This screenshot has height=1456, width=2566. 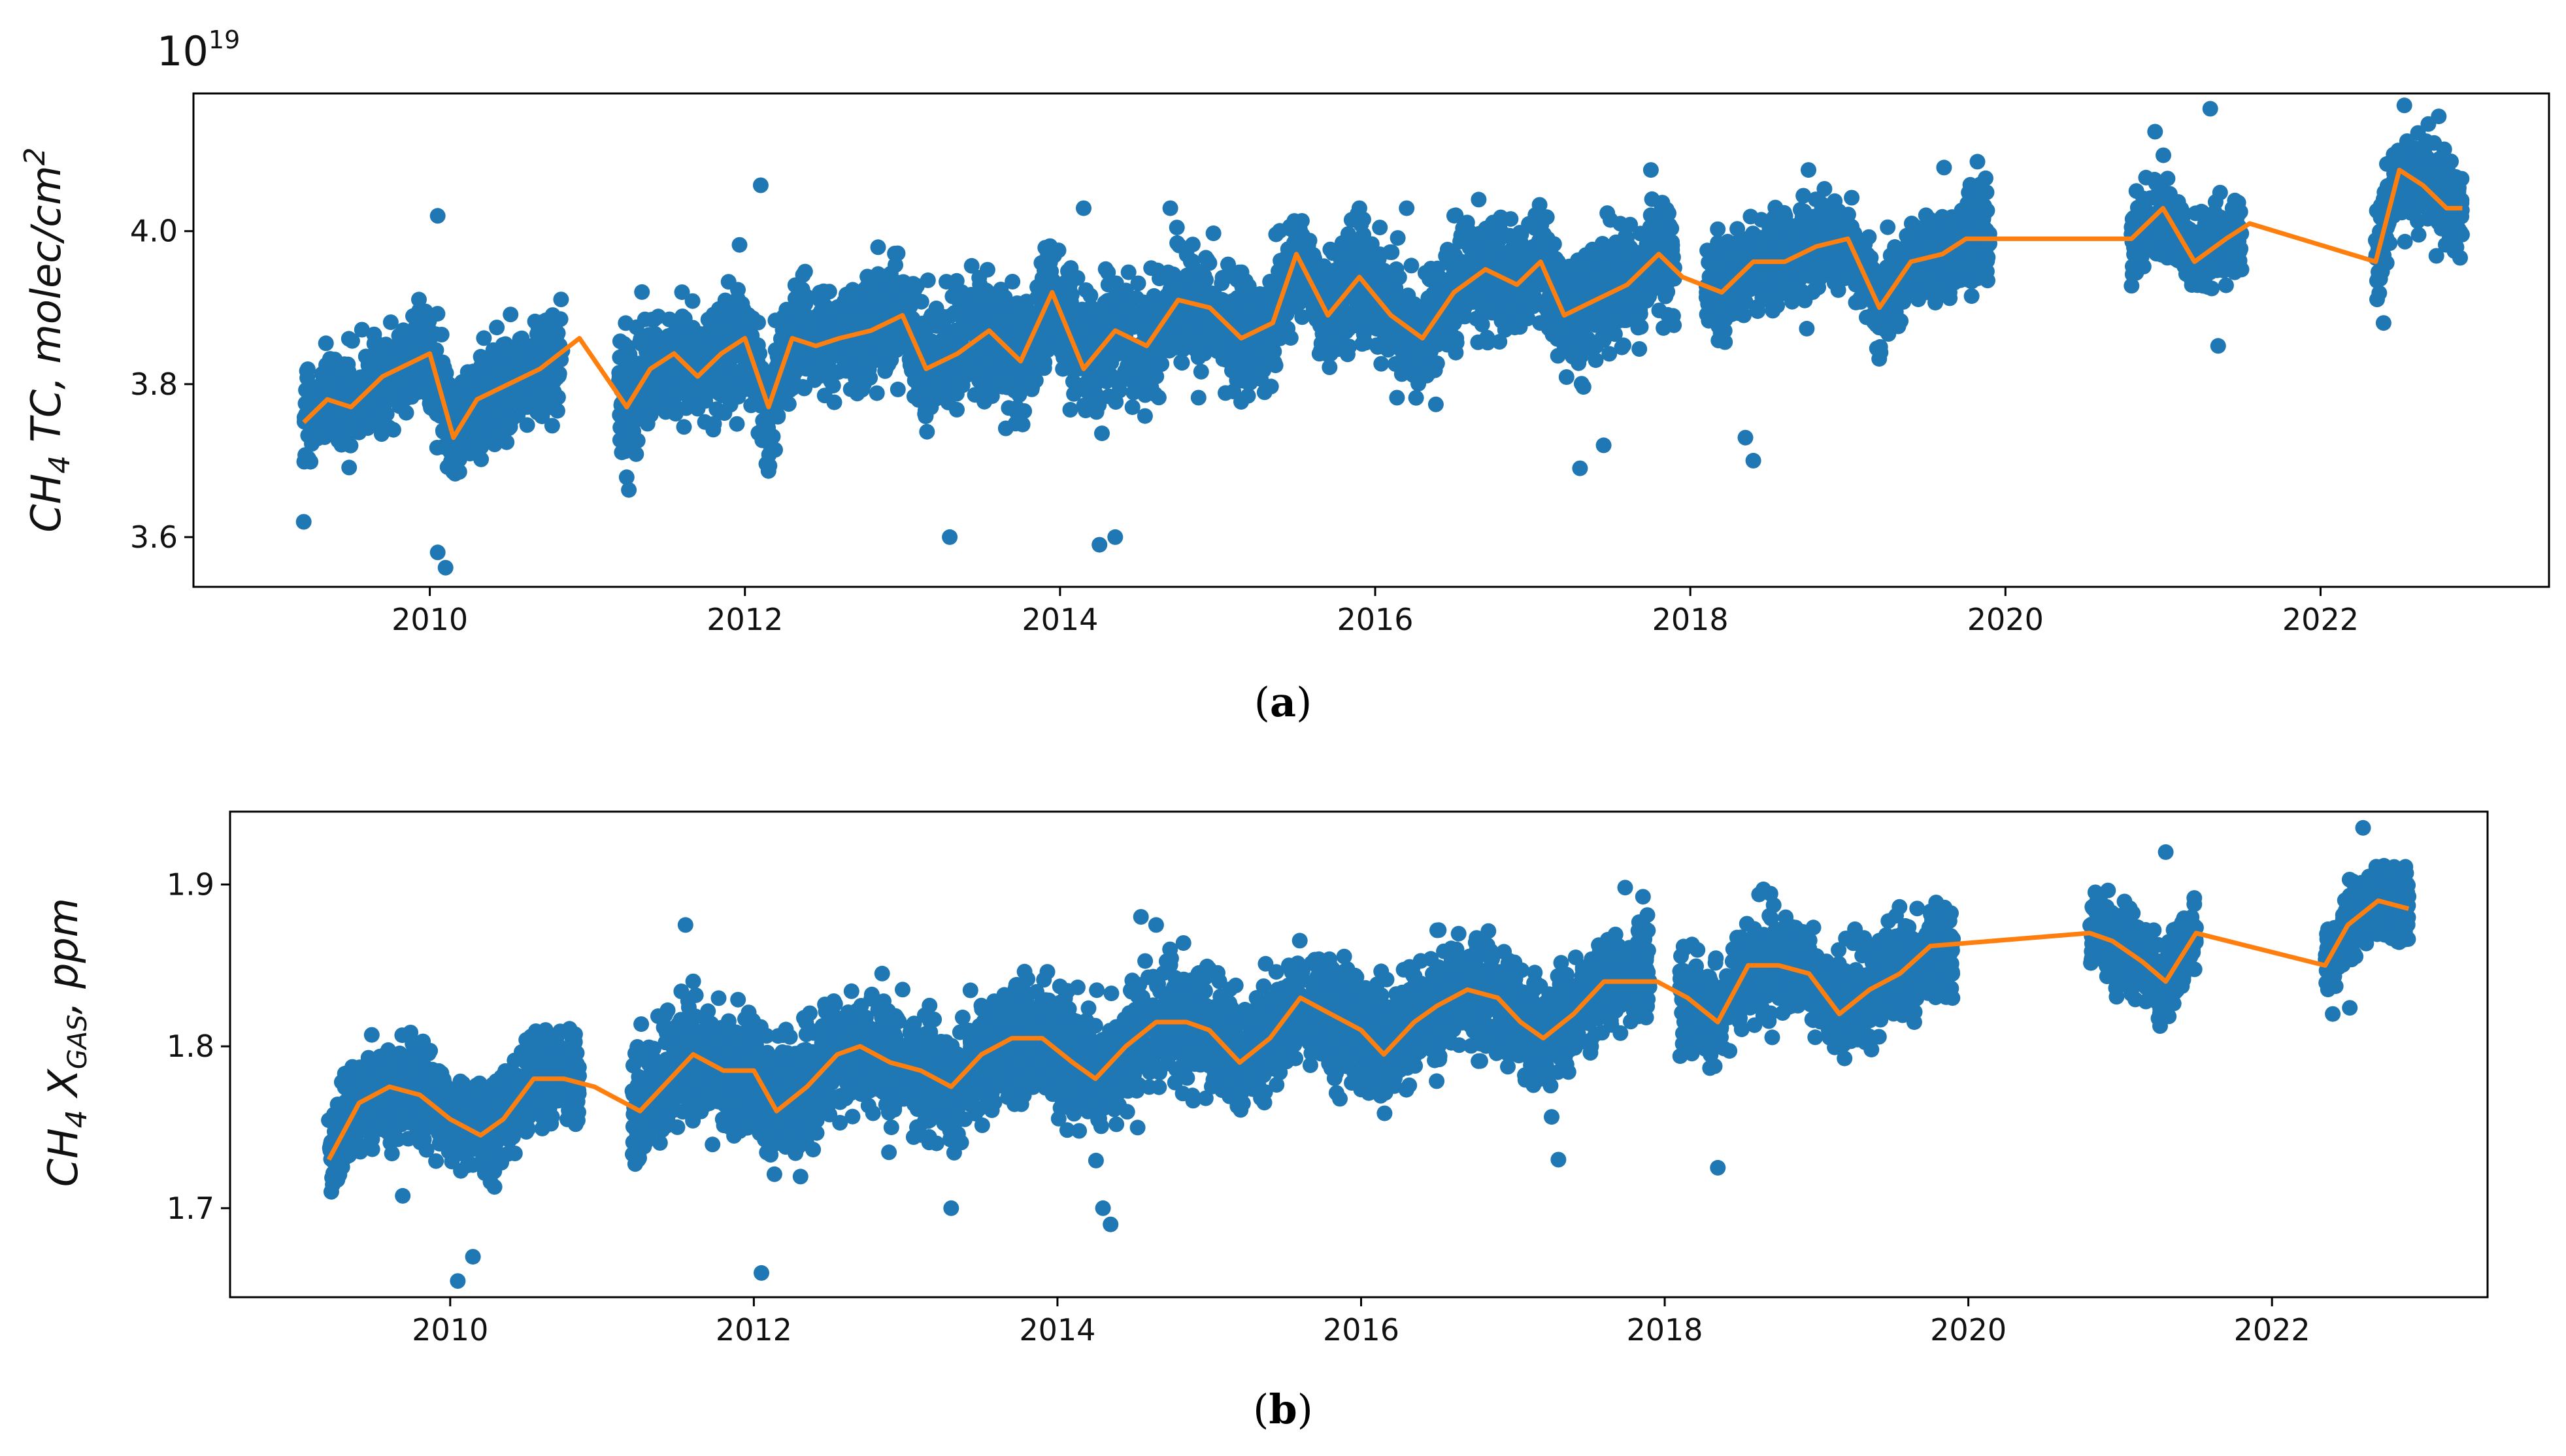 What do you see at coordinates (198, 50) in the screenshot?
I see `panel-a-y-exponent: 1019` at bounding box center [198, 50].